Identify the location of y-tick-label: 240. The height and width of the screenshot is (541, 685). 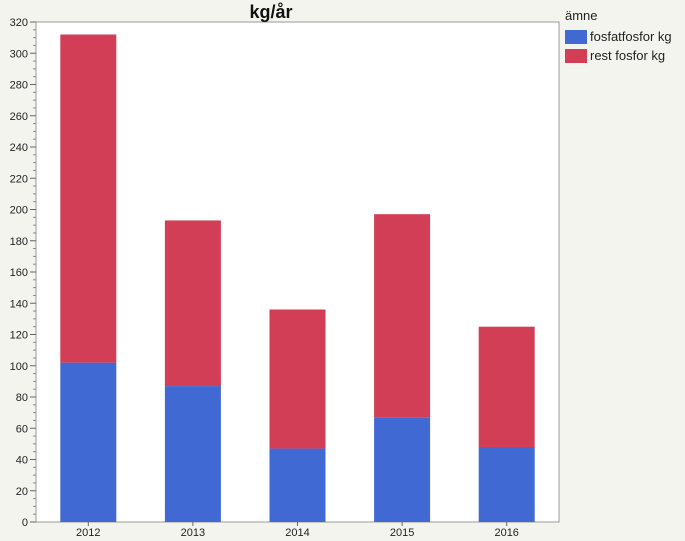
(19, 148).